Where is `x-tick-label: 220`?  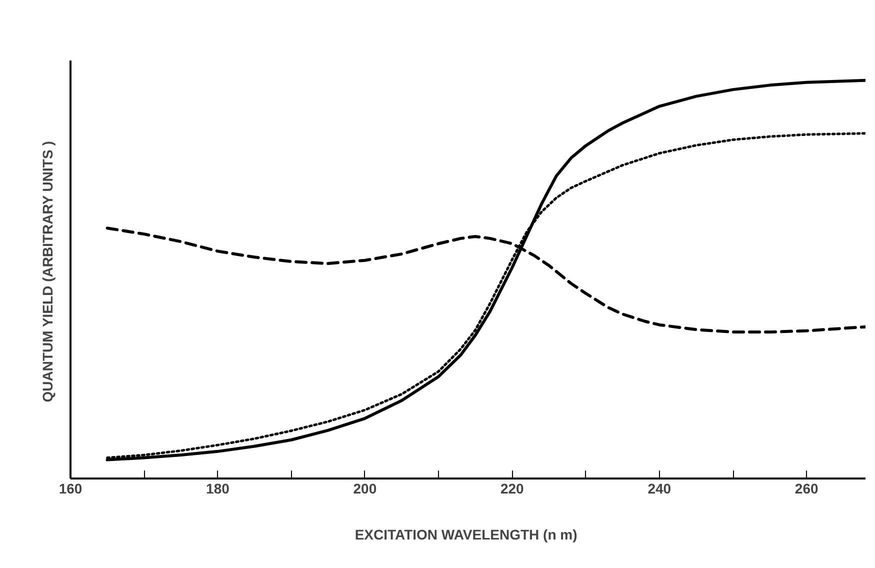 x-tick-label: 220 is located at coordinates (512, 488).